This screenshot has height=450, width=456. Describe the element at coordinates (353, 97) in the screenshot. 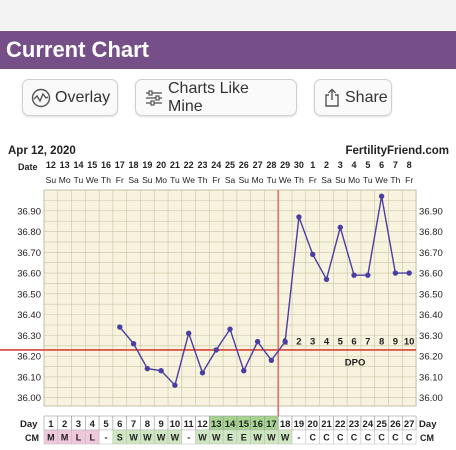

I see `share-button: Share` at that location.